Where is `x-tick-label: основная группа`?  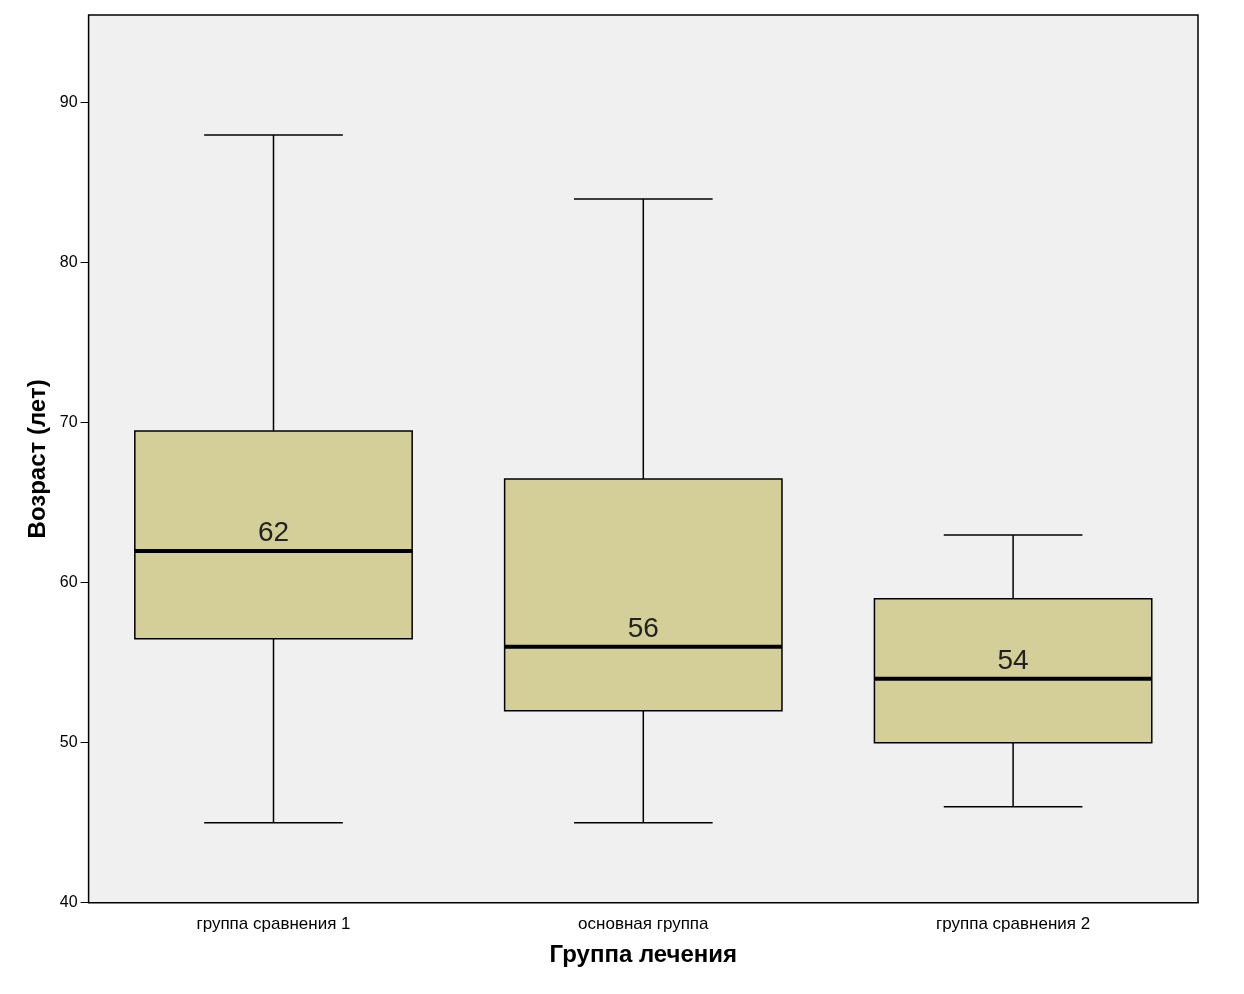 x-tick-label: основная группа is located at coordinates (644, 923).